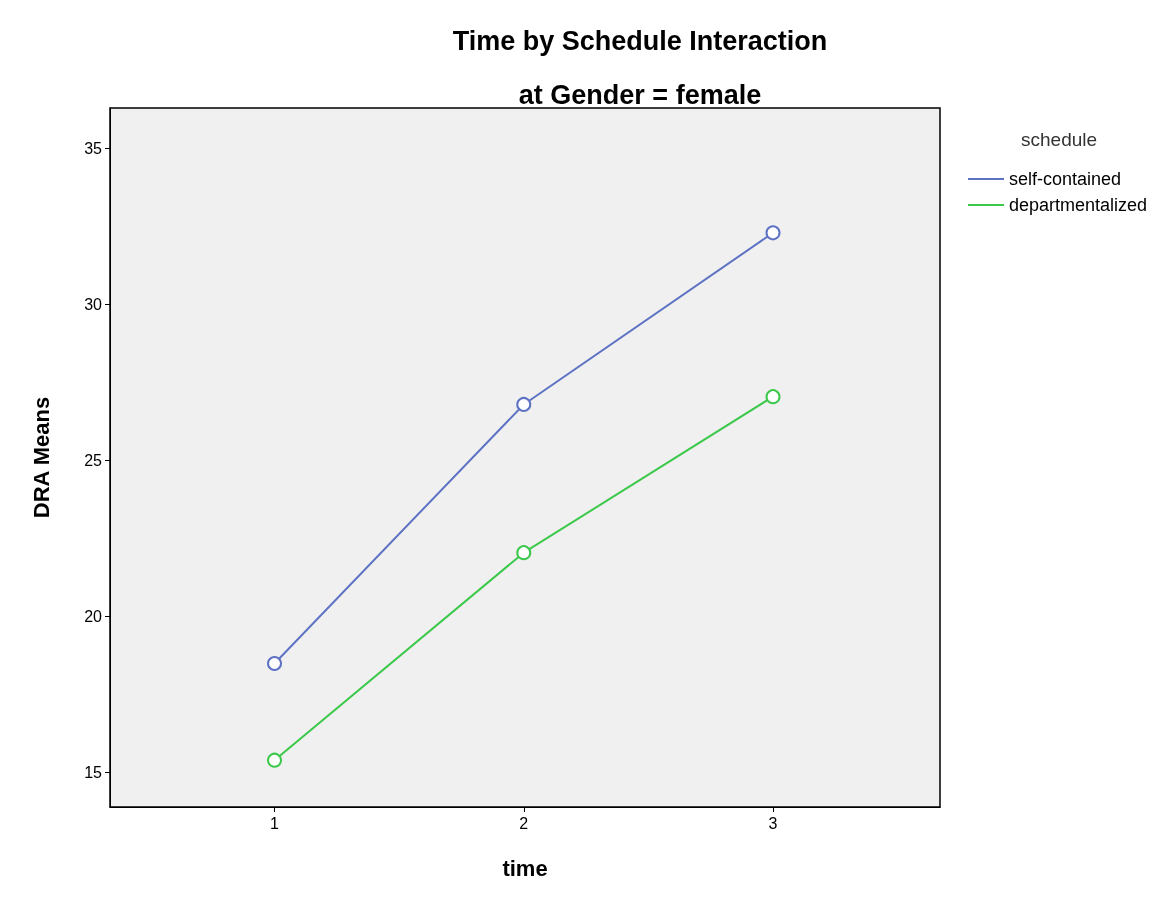 Image resolution: width=1169 pixels, height=897 pixels. I want to click on x-tick-label: 2, so click(524, 823).